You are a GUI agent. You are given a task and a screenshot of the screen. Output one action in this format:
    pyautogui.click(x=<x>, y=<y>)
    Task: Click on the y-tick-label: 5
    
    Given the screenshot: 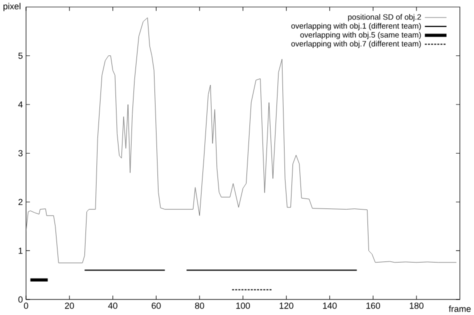 What is the action you would take?
    pyautogui.click(x=20, y=55)
    